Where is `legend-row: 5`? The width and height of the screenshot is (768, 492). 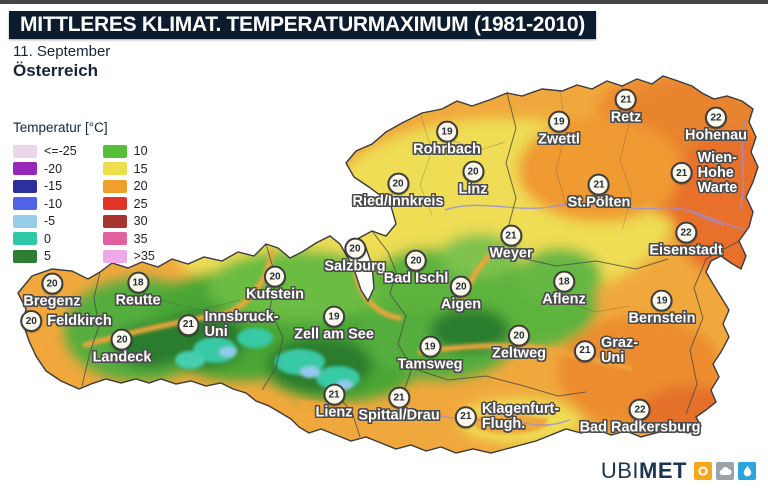 legend-row: 5 is located at coordinates (45, 256).